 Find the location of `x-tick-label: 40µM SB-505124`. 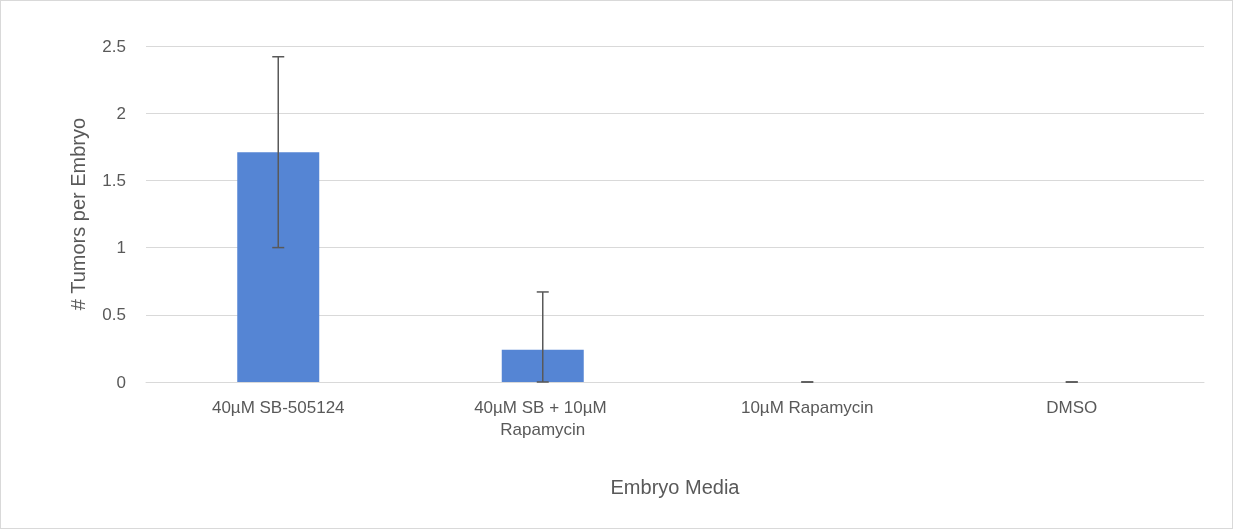

x-tick-label: 40µM SB-505124 is located at coordinates (278, 407).